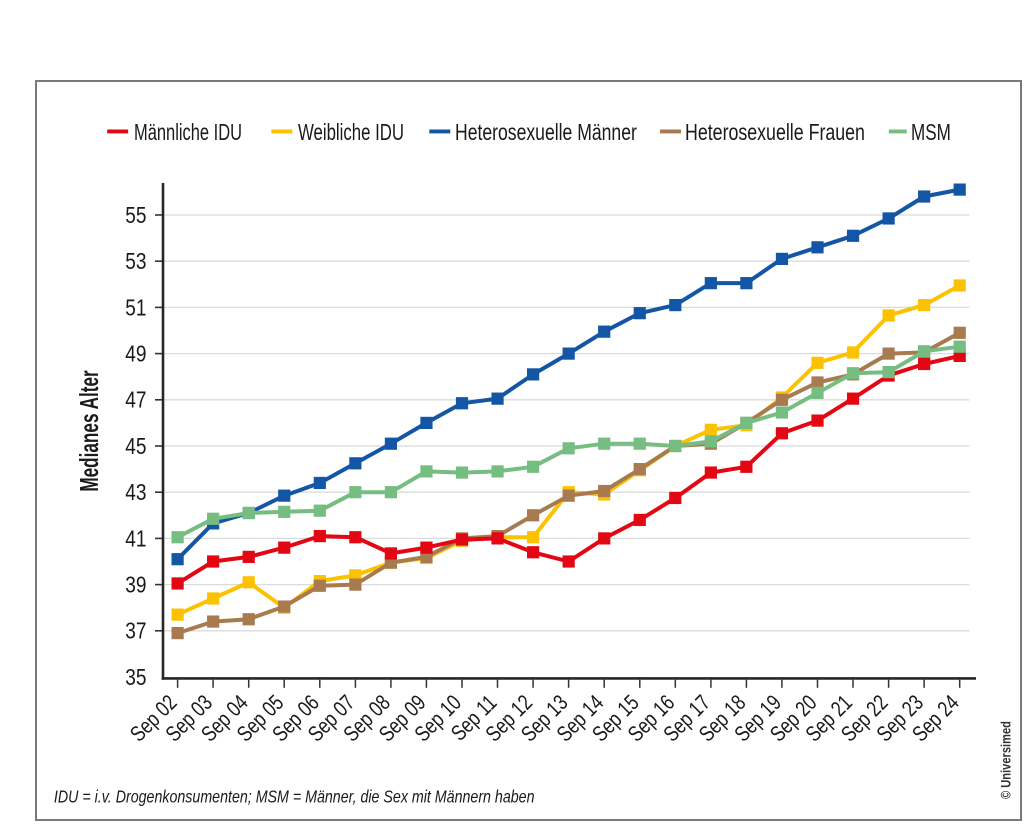 This screenshot has width=1024, height=824. Describe the element at coordinates (188, 133) in the screenshot. I see `svg-text: Männliche IDU` at that location.